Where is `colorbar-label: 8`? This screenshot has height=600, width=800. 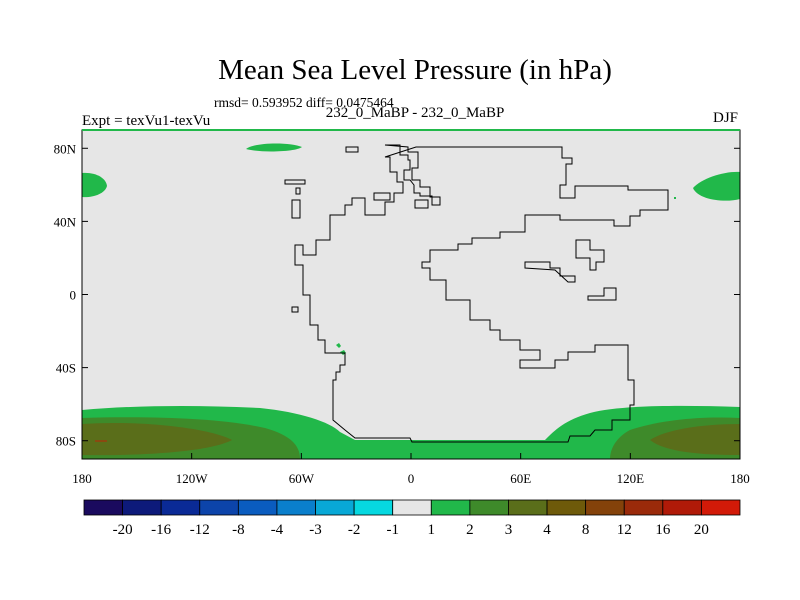 colorbar-label: 8 is located at coordinates (586, 530).